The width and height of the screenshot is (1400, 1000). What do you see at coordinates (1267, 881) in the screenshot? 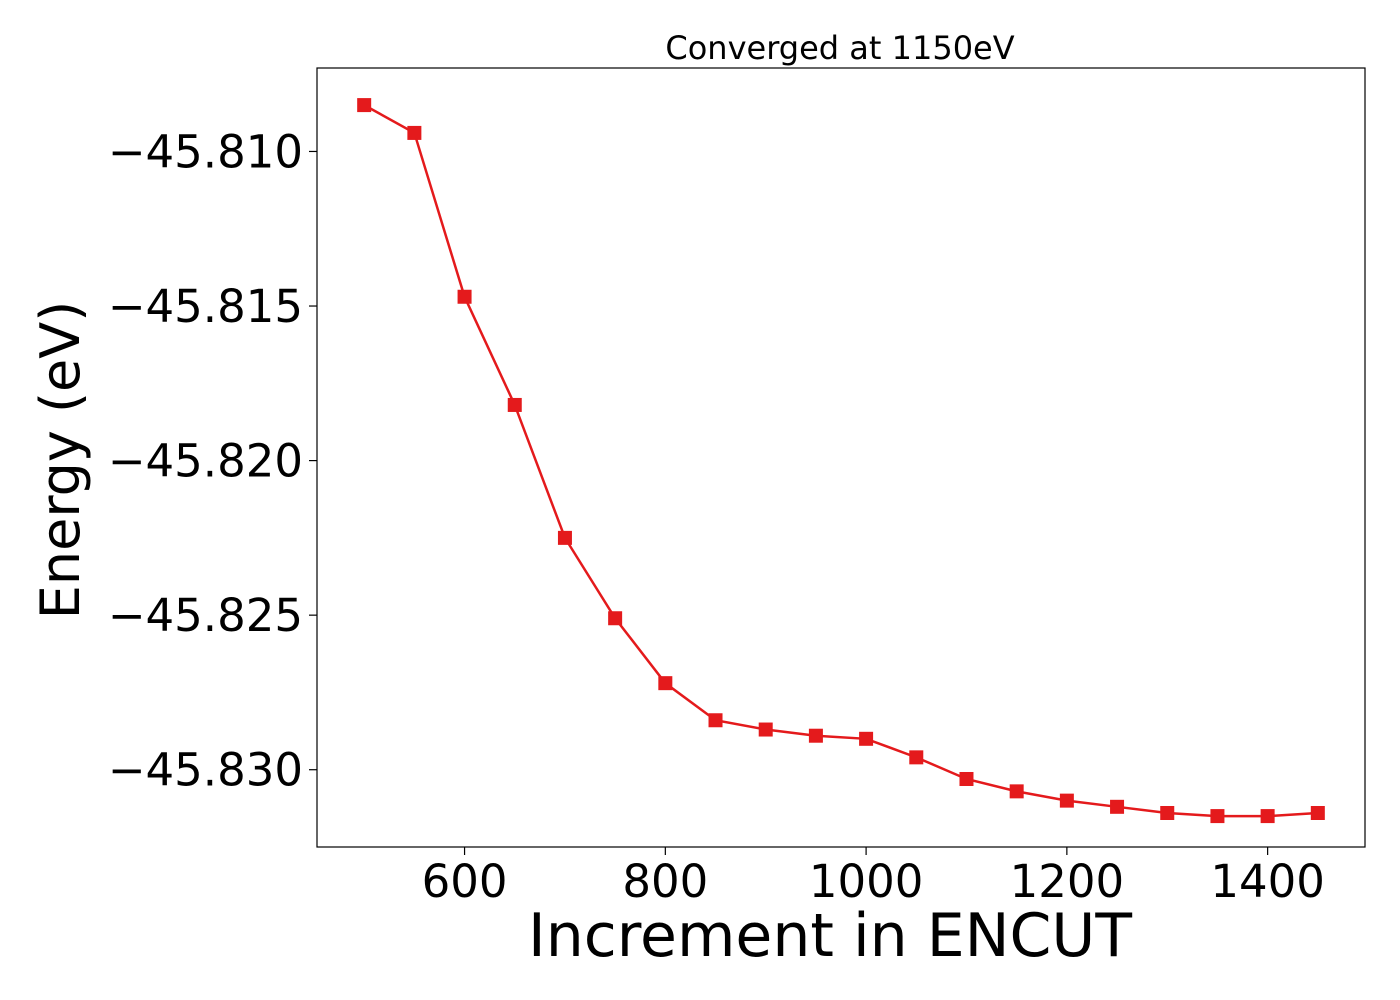
I see `x-tick-label: 1400` at bounding box center [1267, 881].